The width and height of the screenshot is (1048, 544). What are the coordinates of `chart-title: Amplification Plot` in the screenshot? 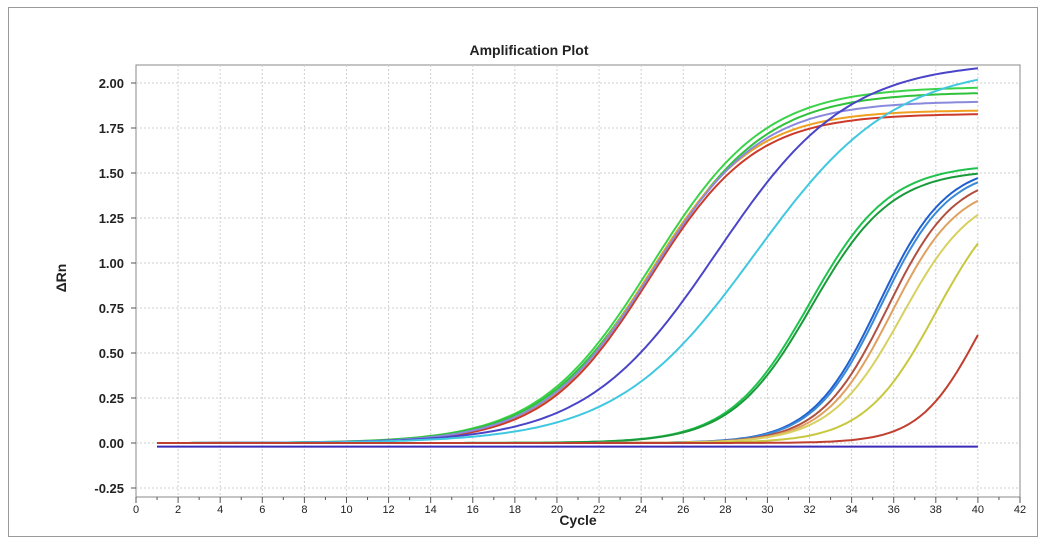 It's located at (529, 50).